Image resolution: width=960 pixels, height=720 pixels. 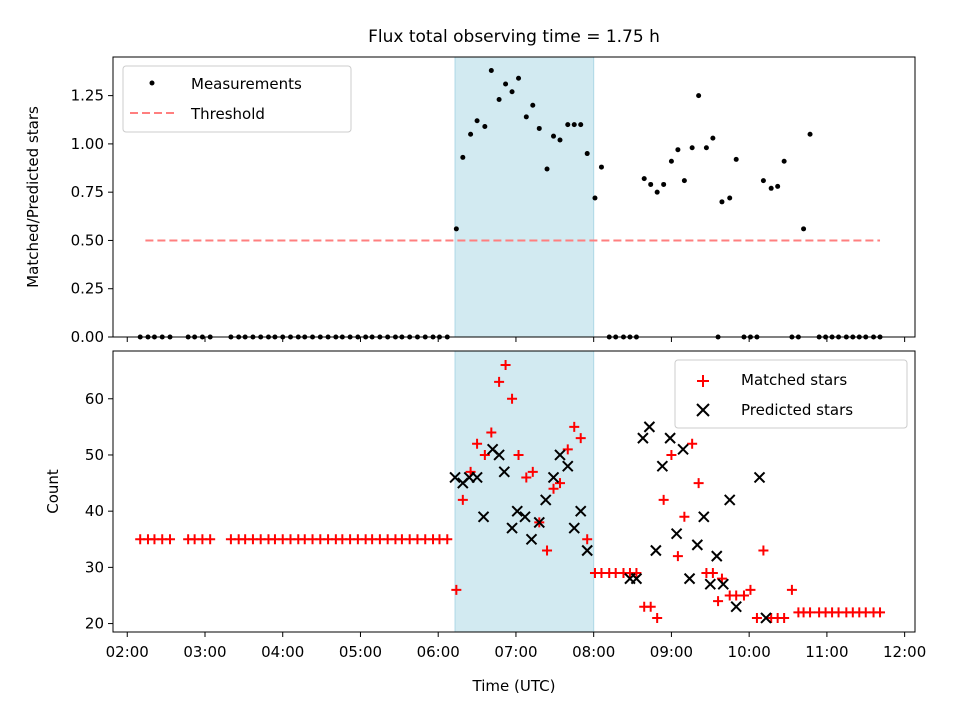 What do you see at coordinates (282, 652) in the screenshot?
I see `x-tick-label: 04:00` at bounding box center [282, 652].